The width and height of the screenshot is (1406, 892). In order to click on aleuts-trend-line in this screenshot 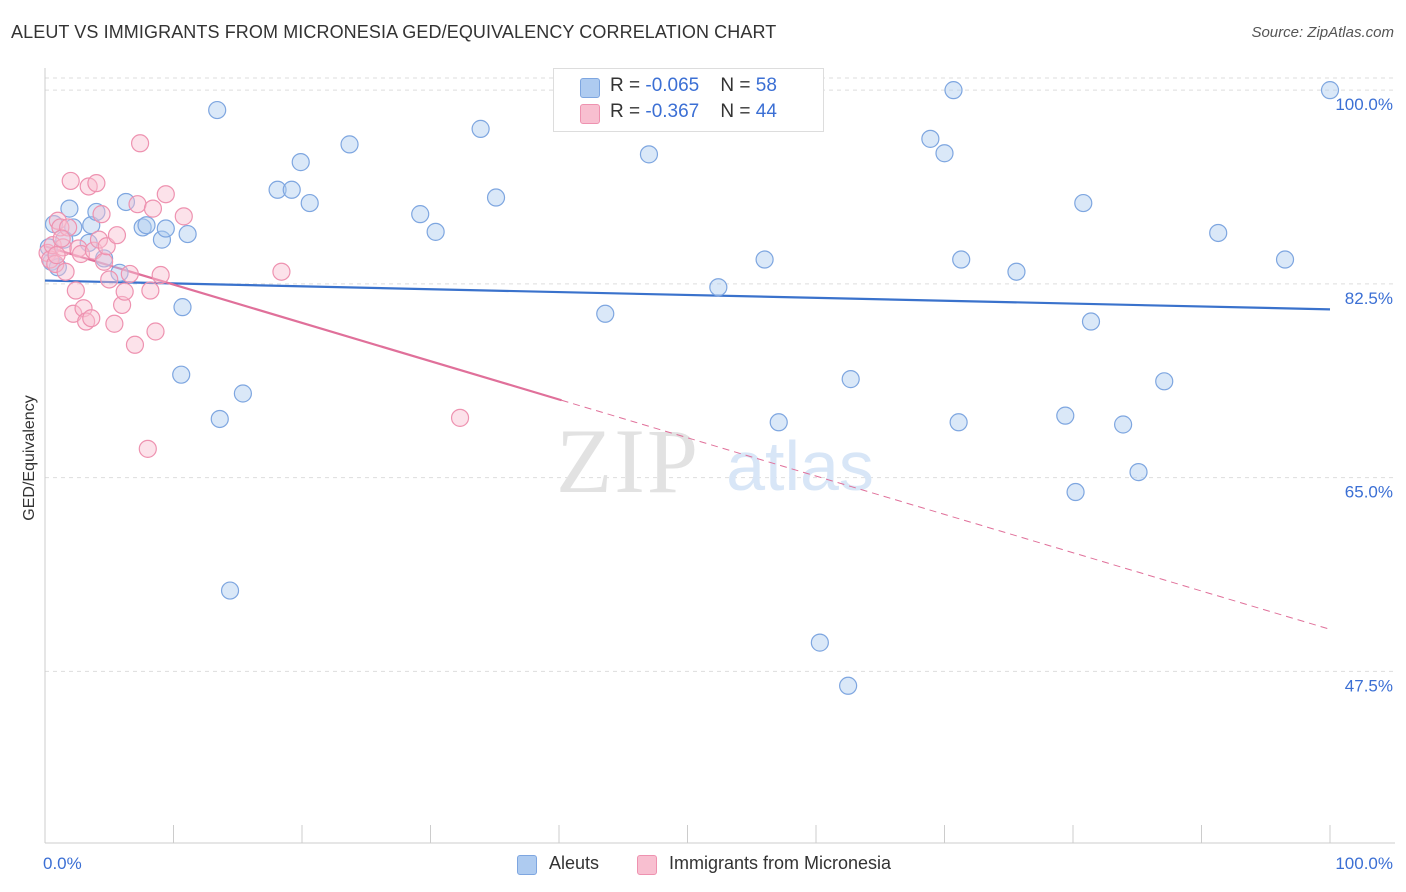, I will do `click(687, 295)`.